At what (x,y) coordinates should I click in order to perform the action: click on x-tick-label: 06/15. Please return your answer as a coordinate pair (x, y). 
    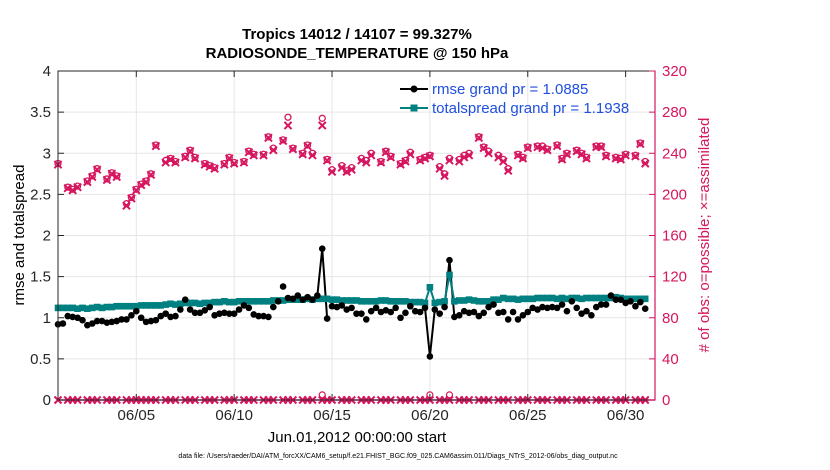
    Looking at the image, I should click on (332, 415).